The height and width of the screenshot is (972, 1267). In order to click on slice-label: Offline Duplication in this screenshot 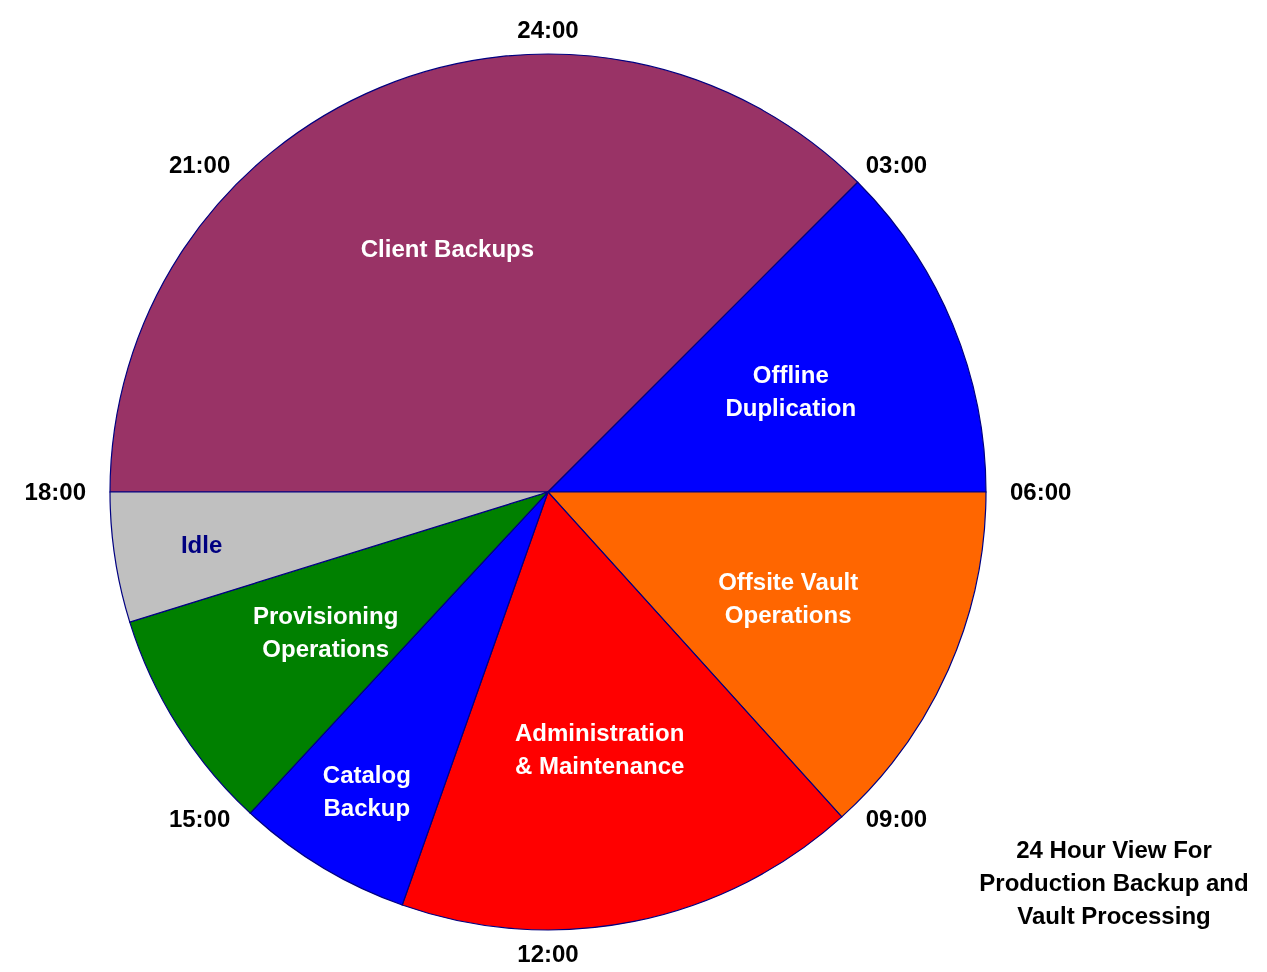, I will do `click(791, 390)`.